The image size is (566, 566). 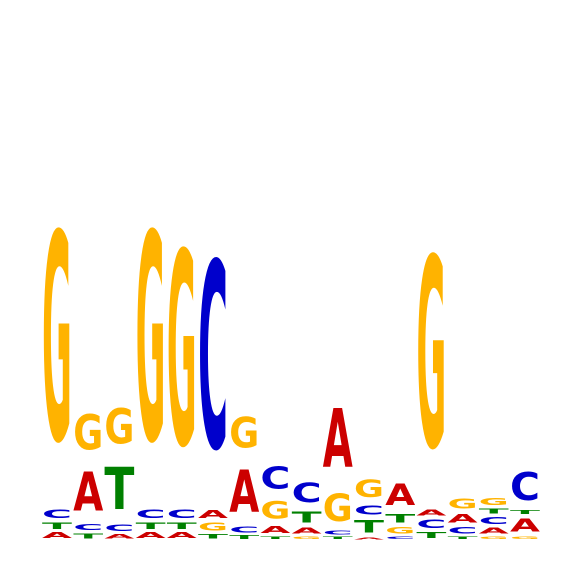 I want to click on logo-letter-t-pos12-3: T, so click(x=400, y=519).